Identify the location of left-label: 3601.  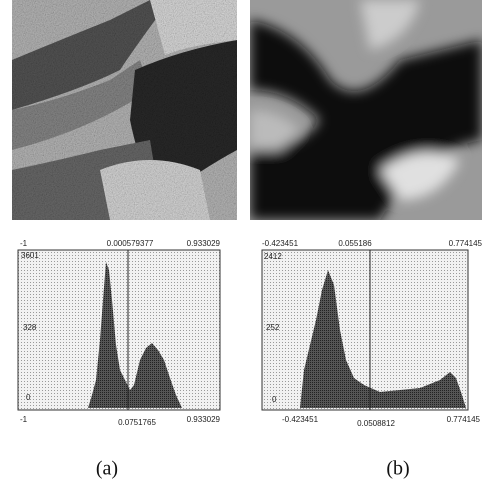
(30, 255).